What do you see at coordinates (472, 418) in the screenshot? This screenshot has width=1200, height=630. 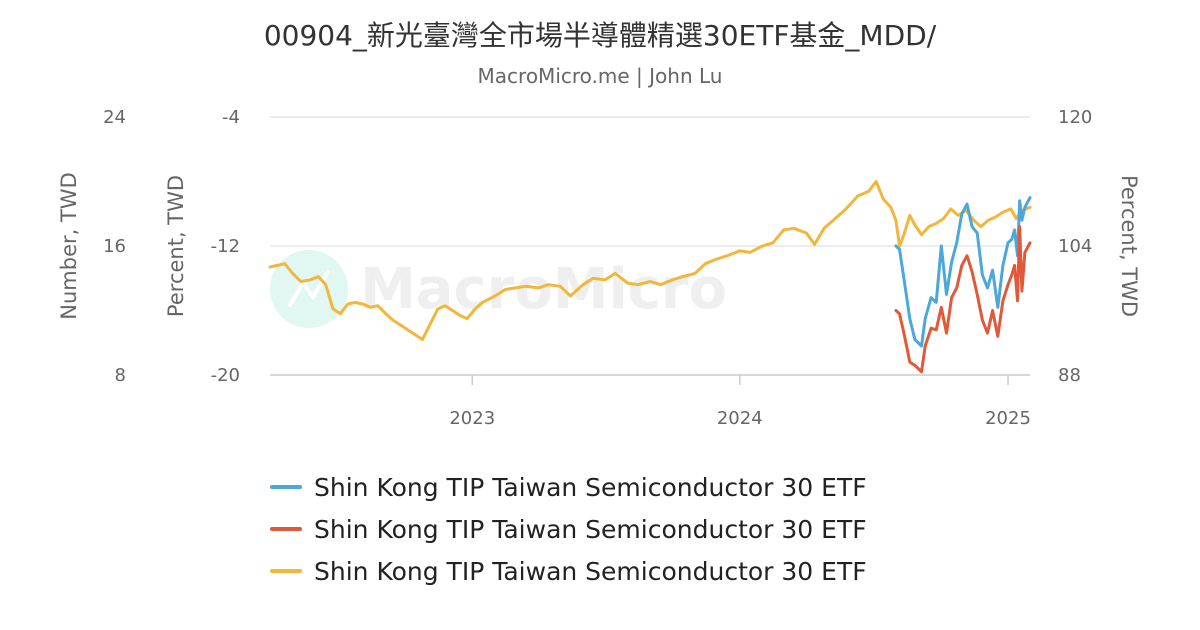 I see `x-tick-label: 2023` at bounding box center [472, 418].